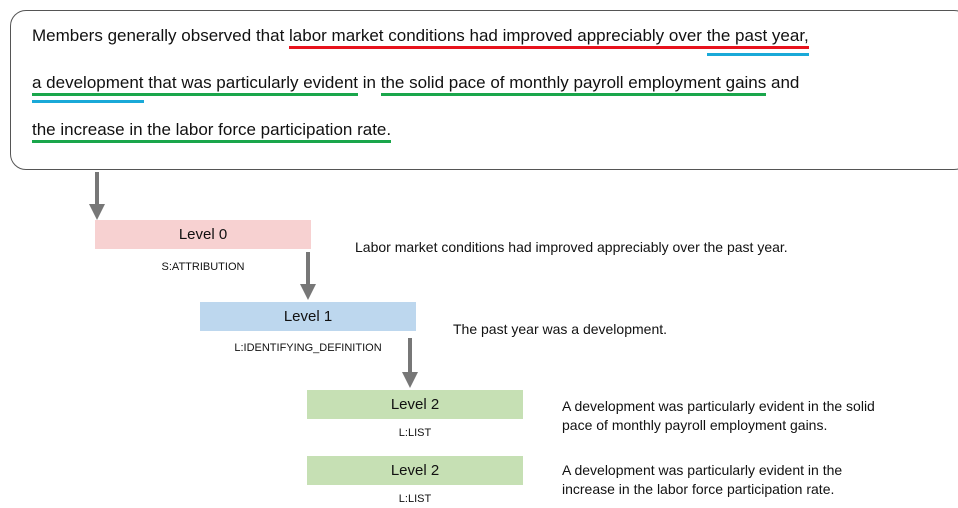 The height and width of the screenshot is (508, 958). What do you see at coordinates (308, 316) in the screenshot?
I see `level-box: Level 1` at bounding box center [308, 316].